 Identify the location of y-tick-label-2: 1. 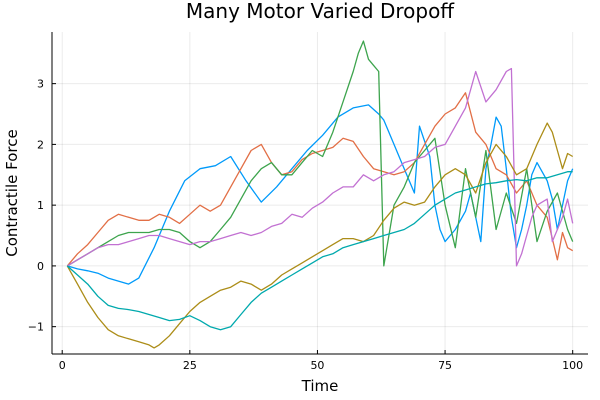
(40, 205).